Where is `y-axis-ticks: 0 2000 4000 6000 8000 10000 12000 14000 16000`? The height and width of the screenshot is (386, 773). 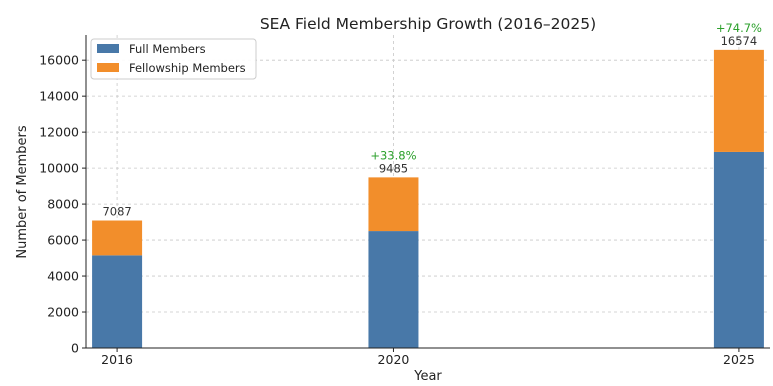 y-axis-ticks: 0 2000 4000 6000 8000 10000 12000 14000 16000 is located at coordinates (62, 204).